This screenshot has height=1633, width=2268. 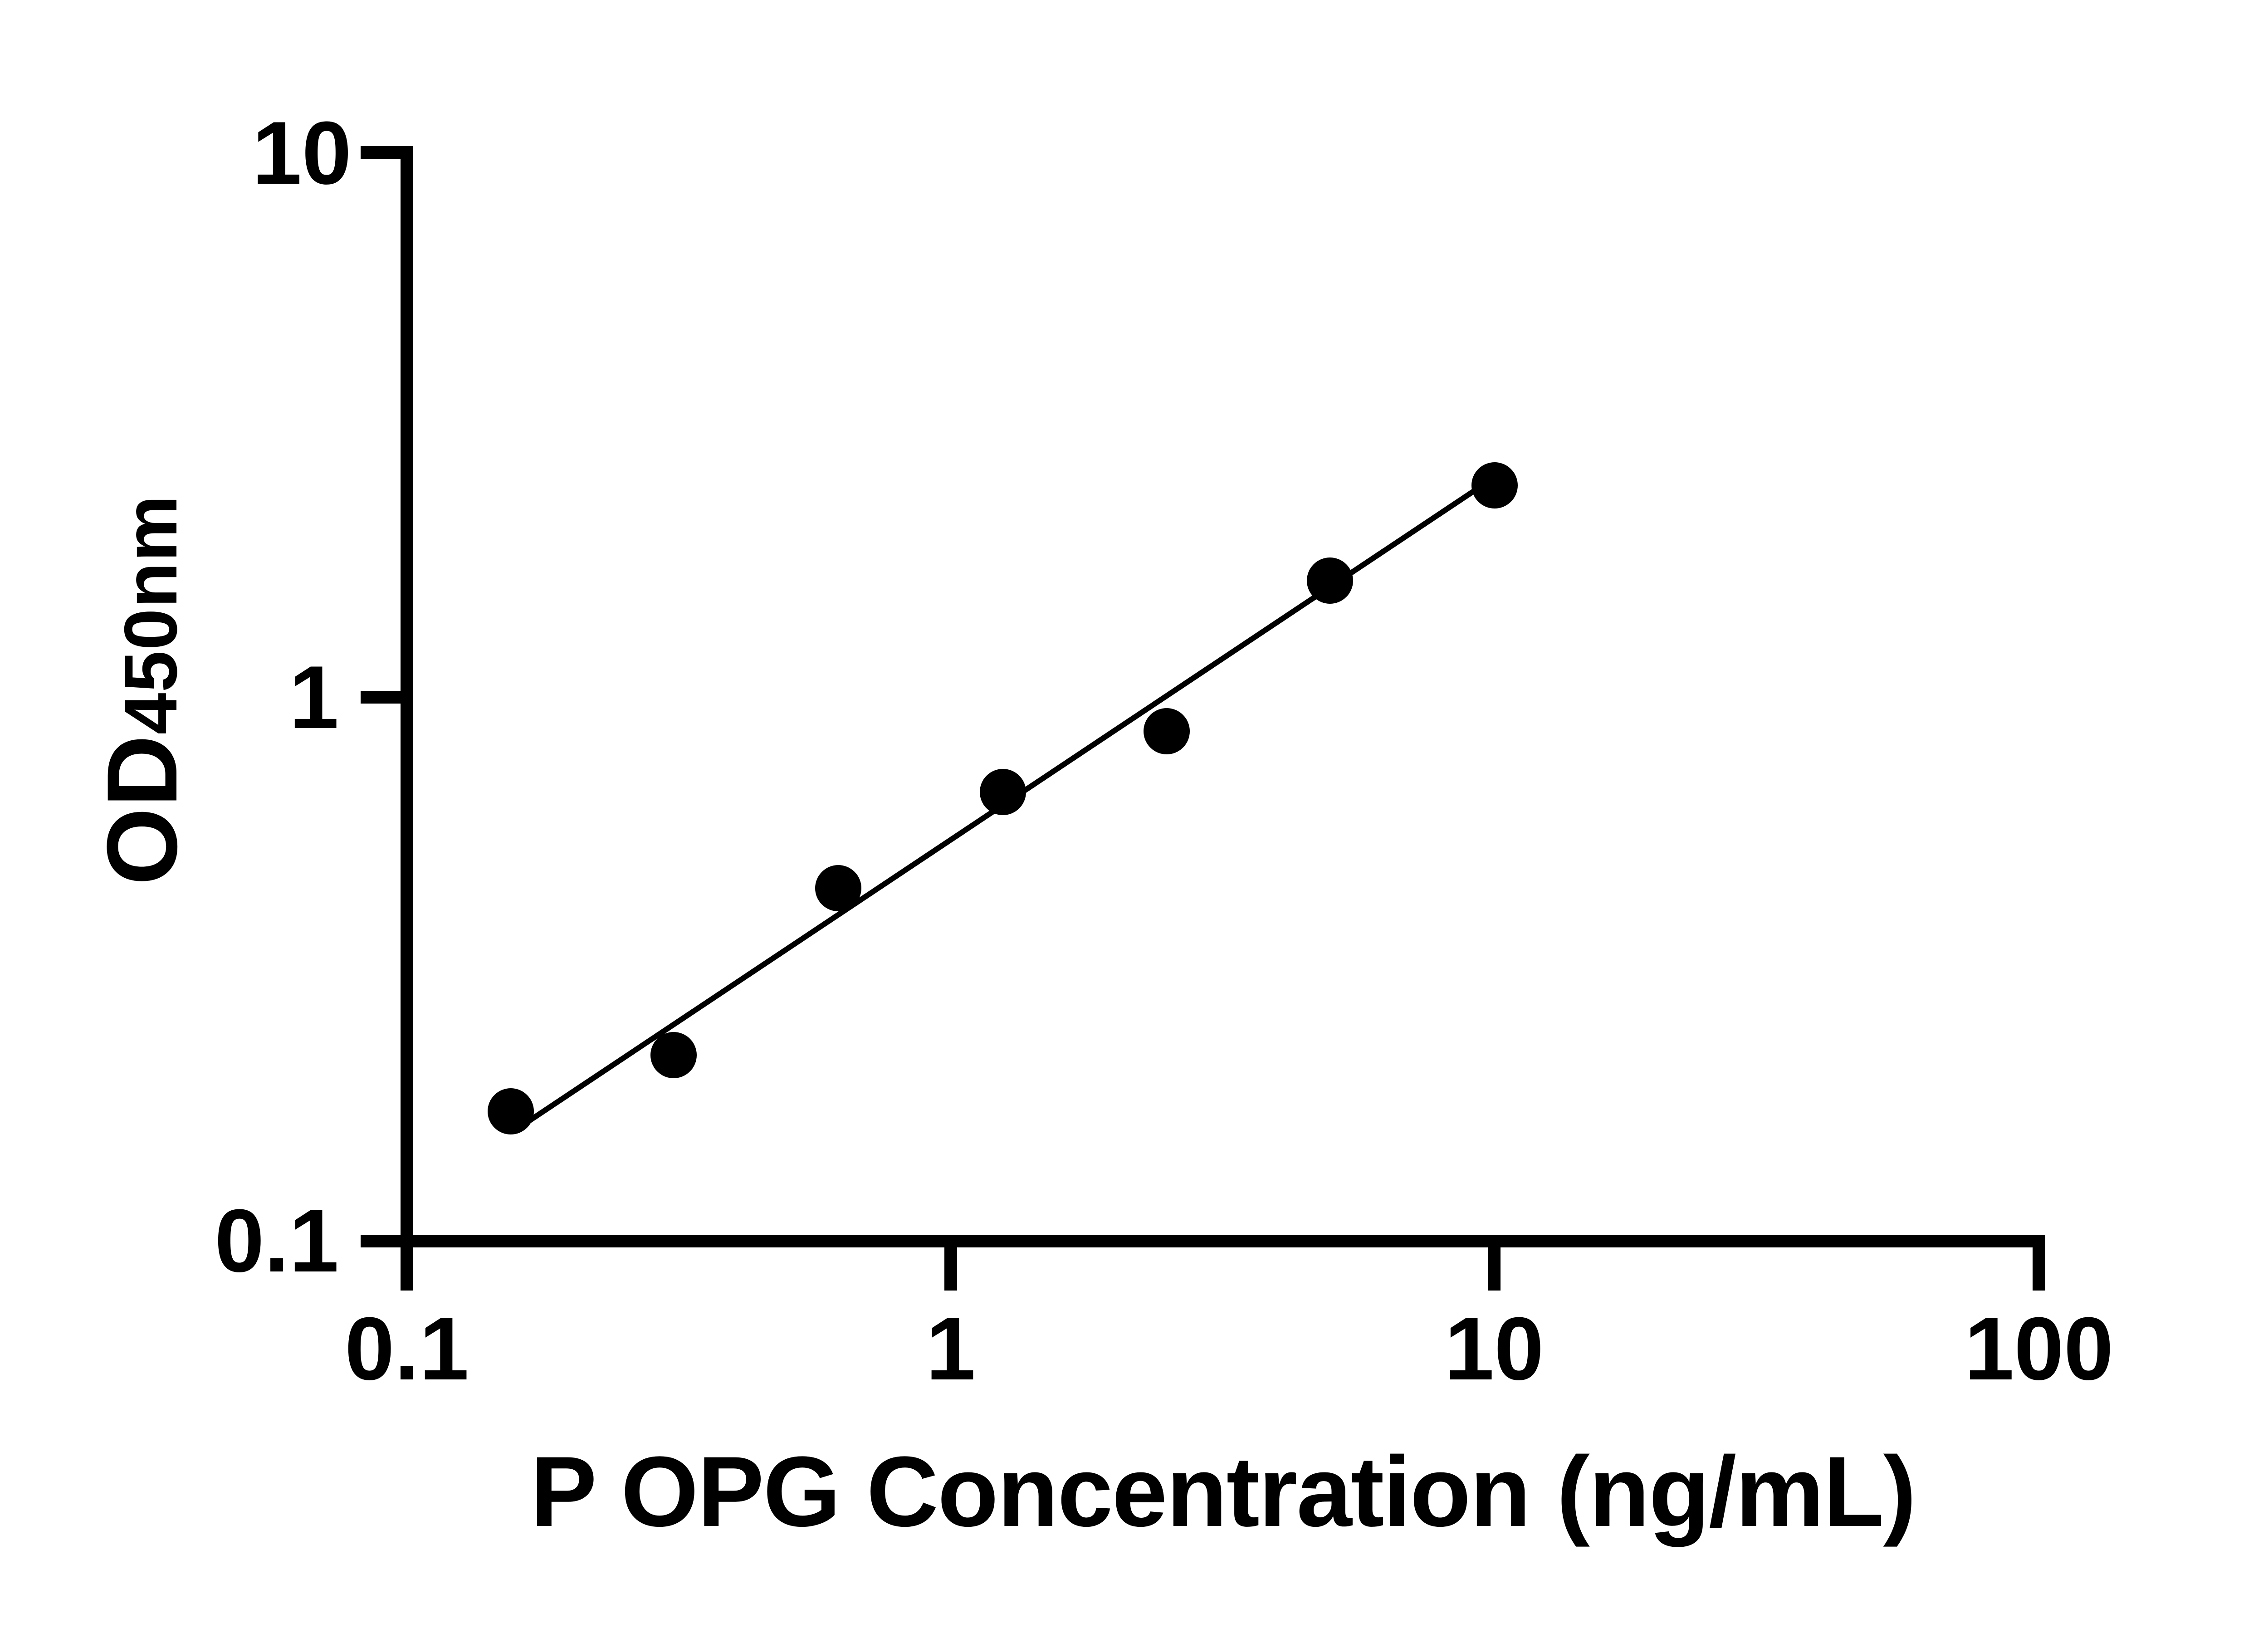 What do you see at coordinates (1223, 1491) in the screenshot?
I see `svg-text: P OPG Concentration (ng/mL)` at bounding box center [1223, 1491].